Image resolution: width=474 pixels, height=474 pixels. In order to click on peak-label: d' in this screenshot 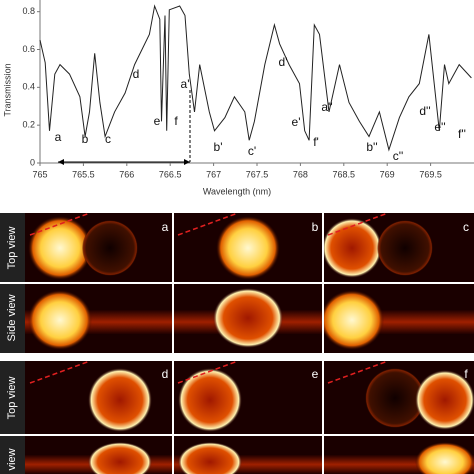, I will do `click(283, 62)`.